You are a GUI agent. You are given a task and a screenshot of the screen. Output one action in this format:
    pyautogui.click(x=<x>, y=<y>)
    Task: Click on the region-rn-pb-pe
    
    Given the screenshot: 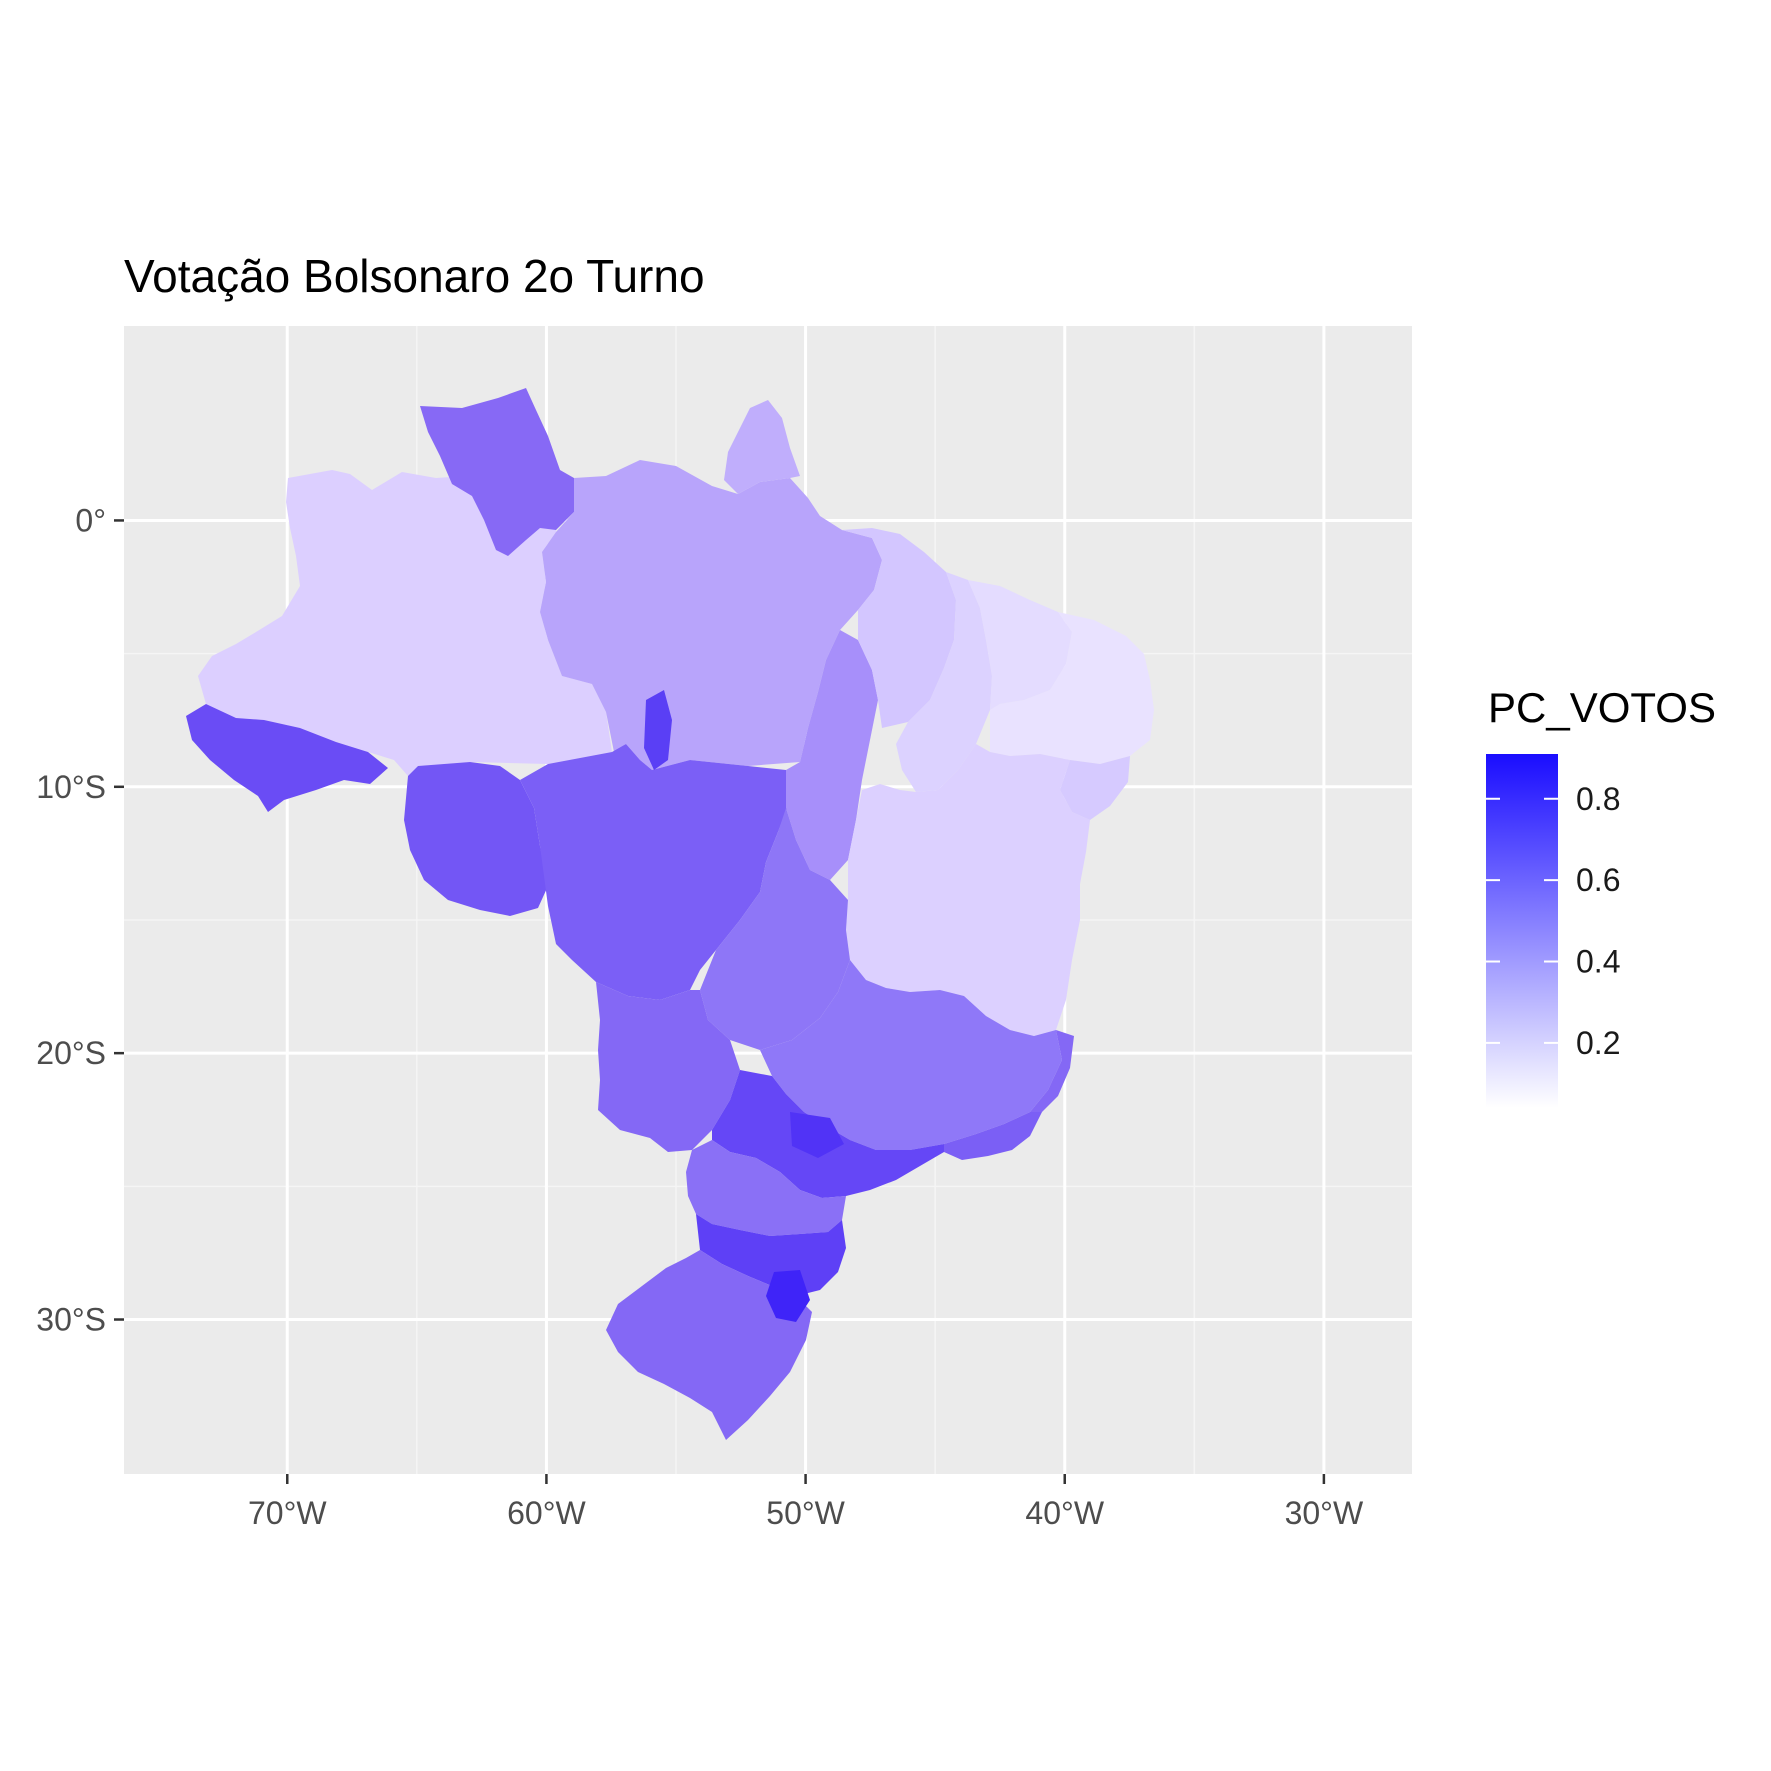 What is the action you would take?
    pyautogui.click(x=1072, y=688)
    